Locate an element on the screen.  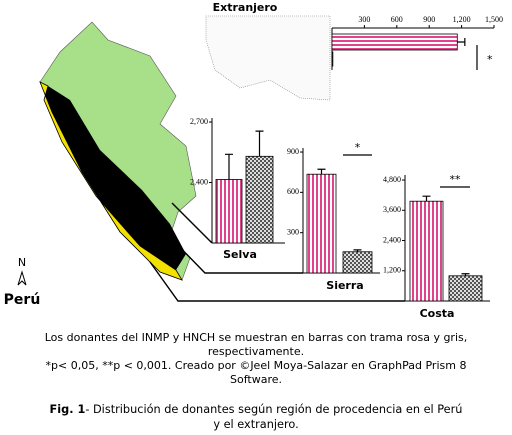
x-tick-label: 300 is located at coordinates (364, 19).